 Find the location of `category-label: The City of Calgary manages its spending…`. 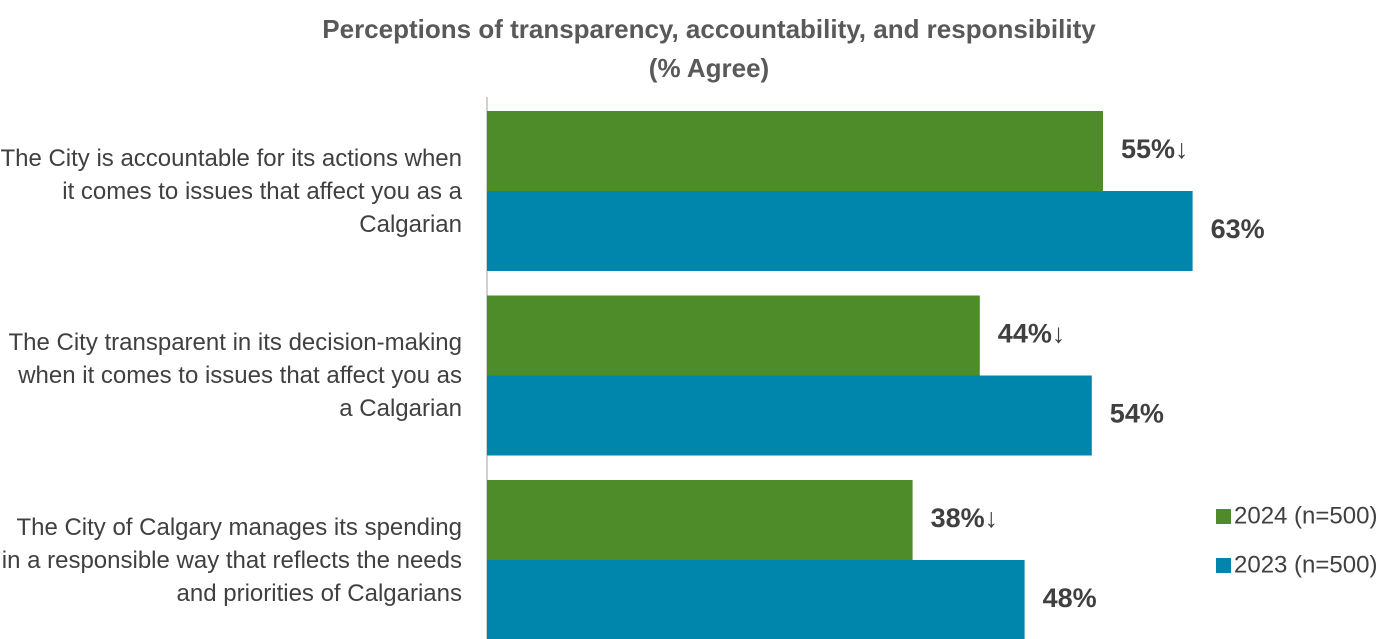

category-label: The City of Calgary manages its spending… is located at coordinates (231, 560).